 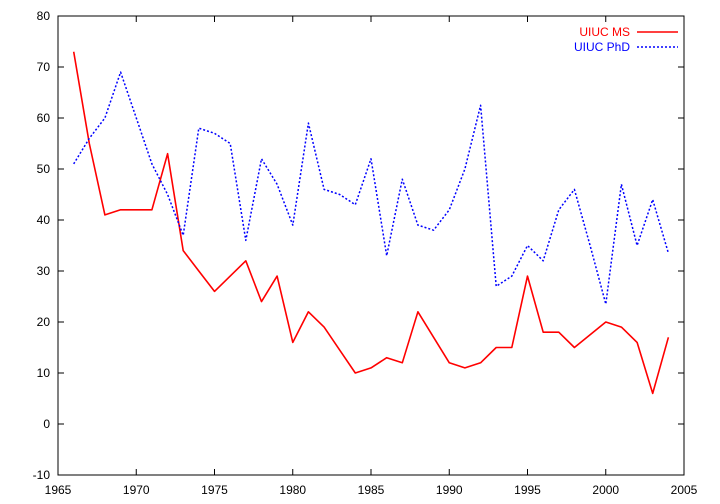 I want to click on y-tick-label: -10, so click(x=42, y=475).